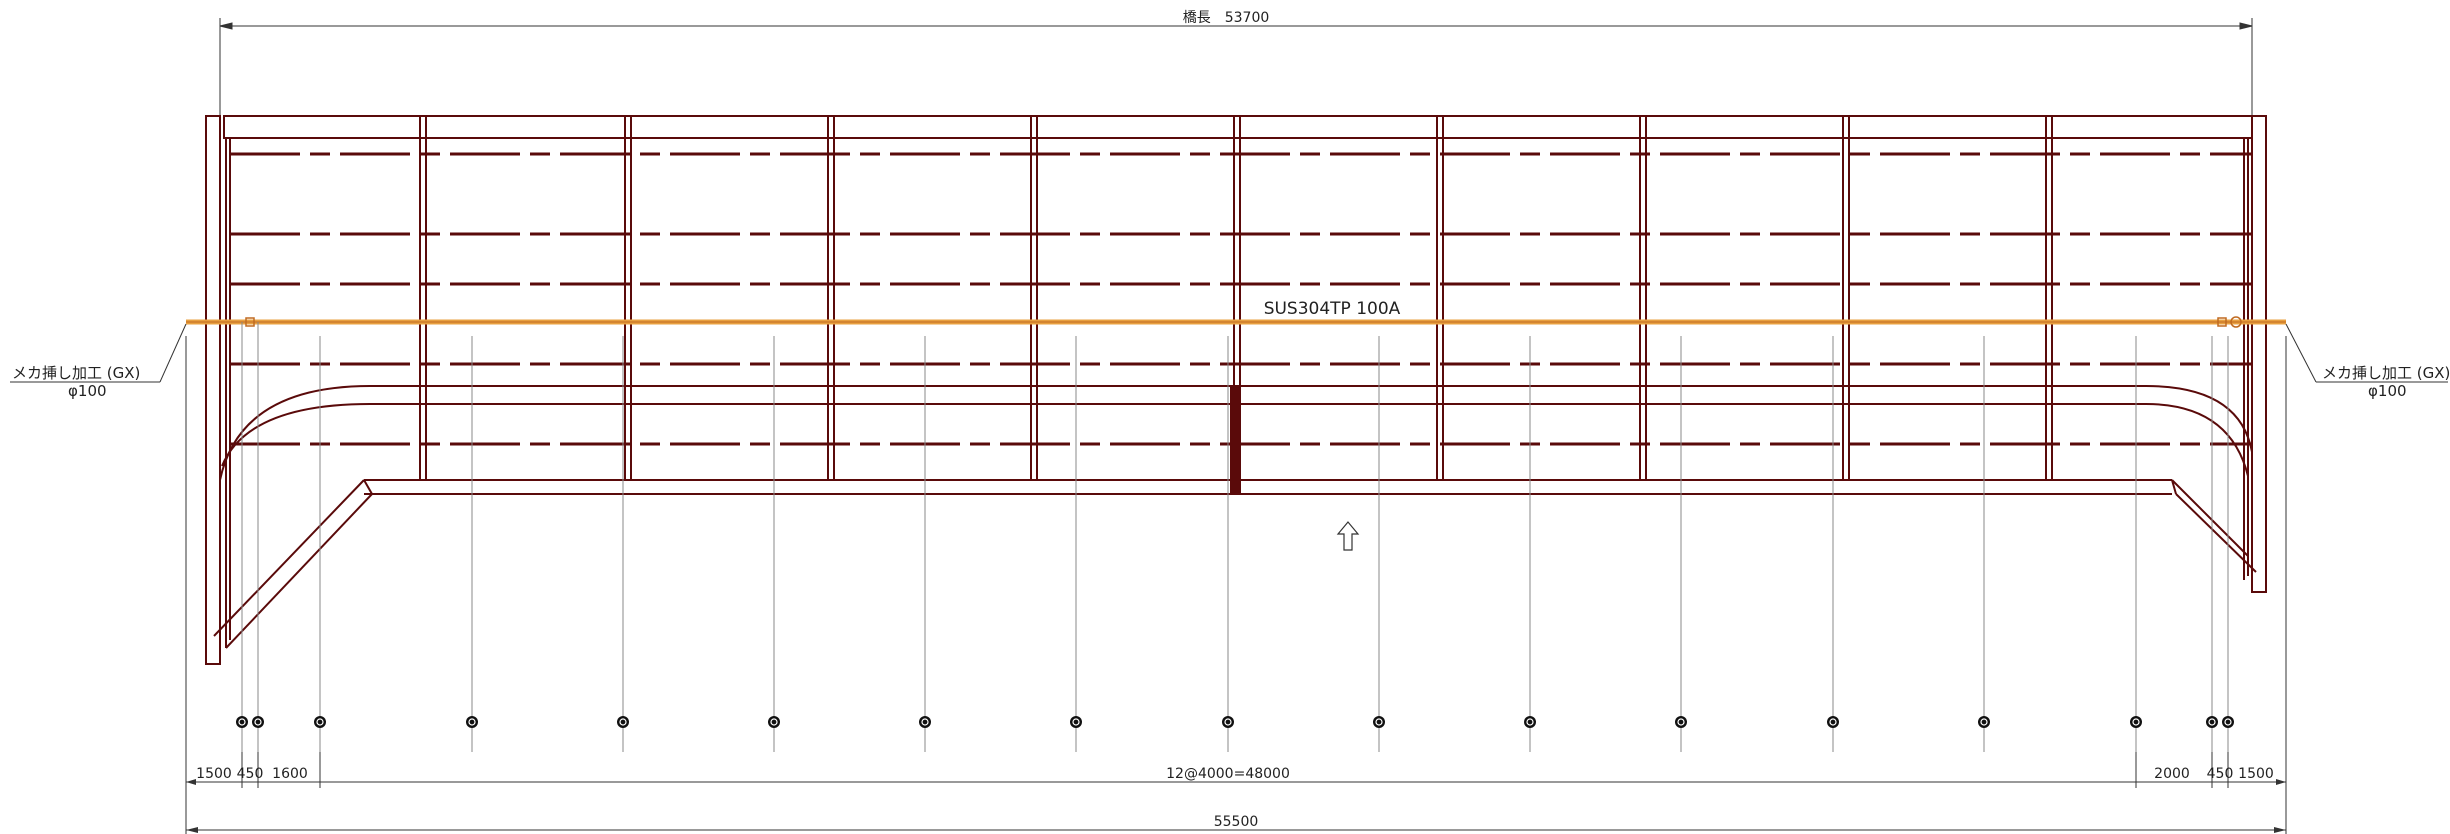 This screenshot has width=2450, height=834. Describe the element at coordinates (214, 774) in the screenshot. I see `dim-left-1500: 1500` at that location.